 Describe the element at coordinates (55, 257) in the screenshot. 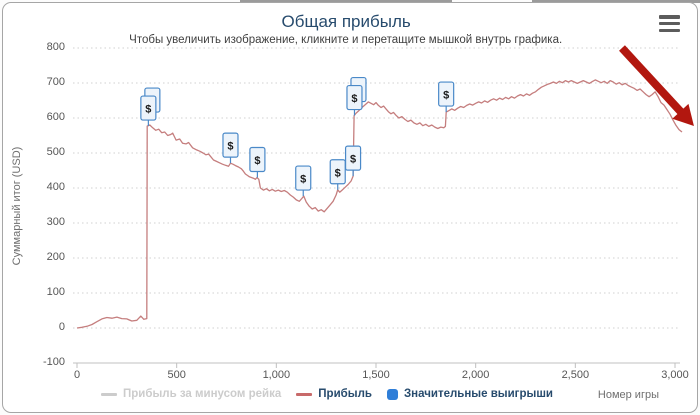

I see `y-tick-label: 200` at that location.